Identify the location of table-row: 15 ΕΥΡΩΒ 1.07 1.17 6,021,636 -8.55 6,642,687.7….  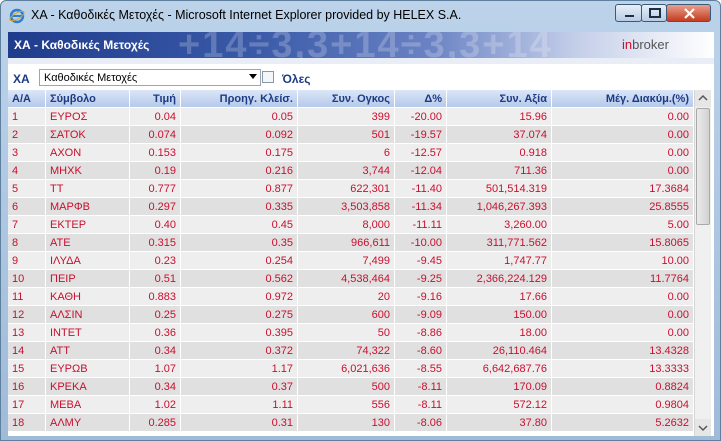
(351, 368).